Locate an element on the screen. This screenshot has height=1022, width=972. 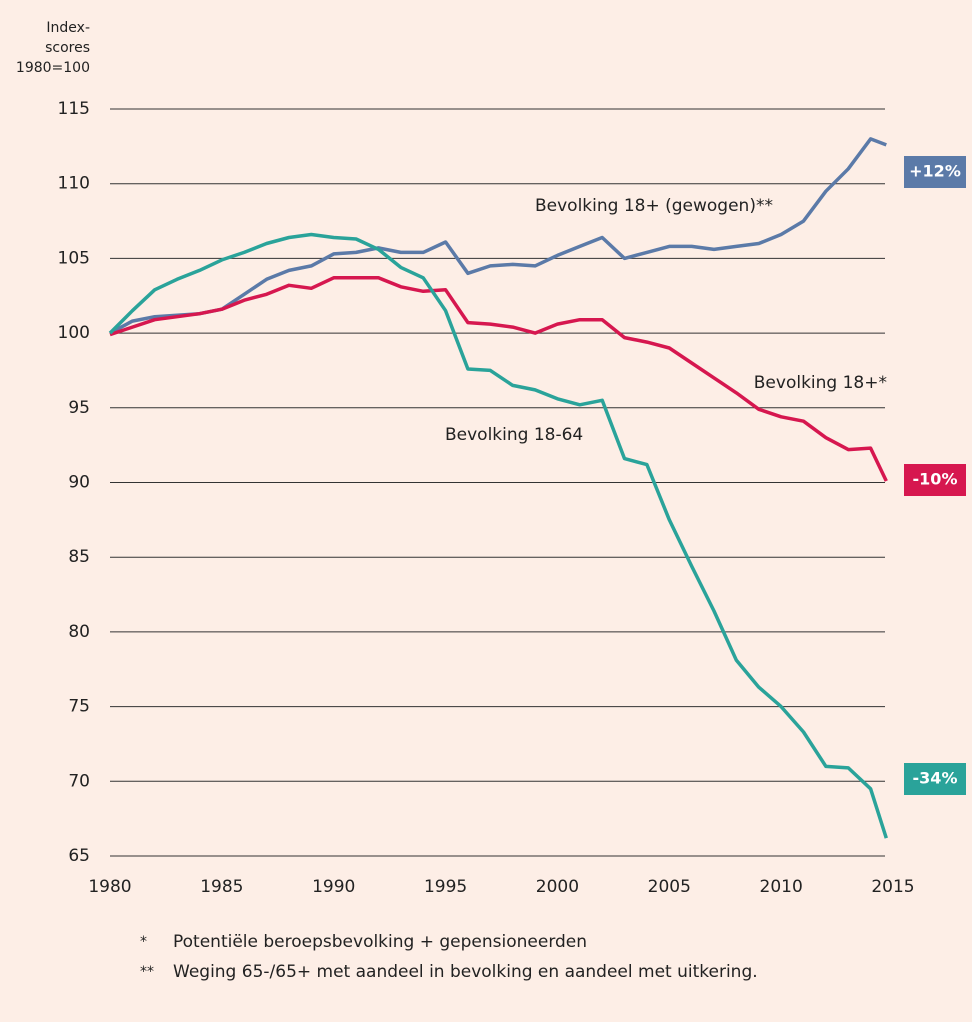
y-tick-label: 105 is located at coordinates (74, 258).